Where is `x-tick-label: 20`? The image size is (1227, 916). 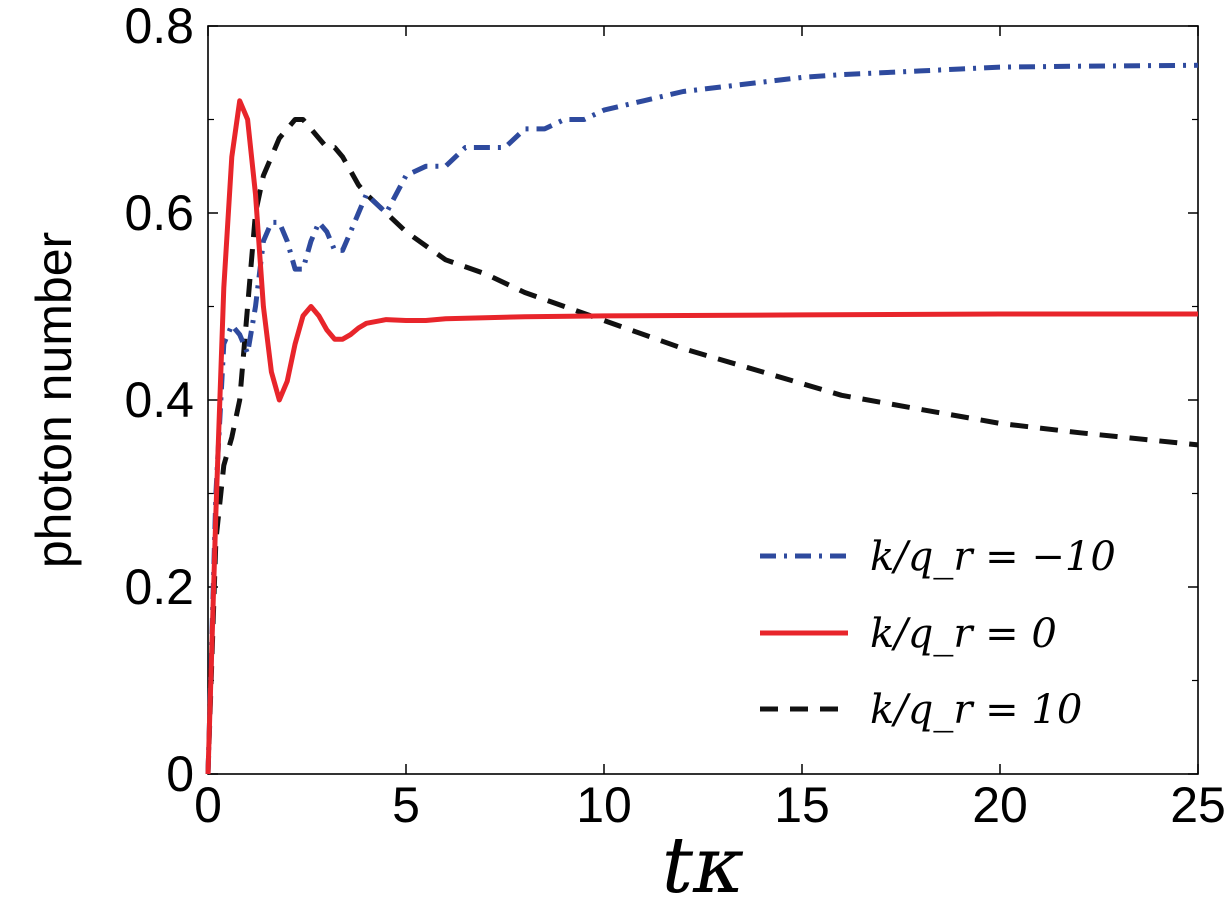
x-tick-label: 20 is located at coordinates (1000, 805).